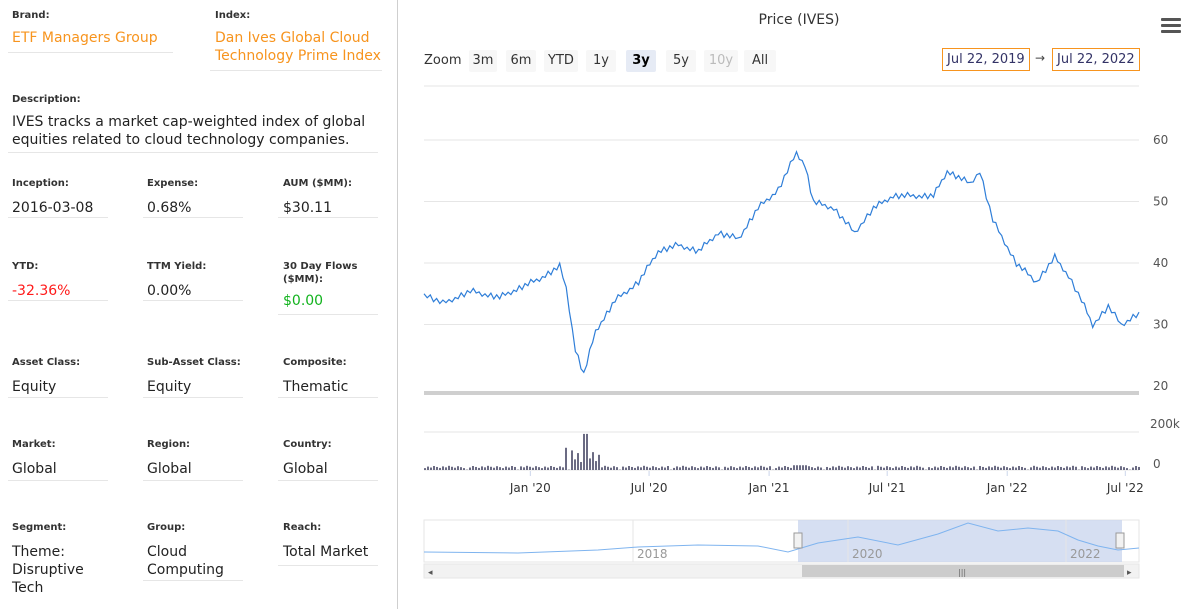 Image resolution: width=1200 pixels, height=609 pixels. Describe the element at coordinates (561, 61) in the screenshot. I see `zoom-ytd-button: YTD` at that location.